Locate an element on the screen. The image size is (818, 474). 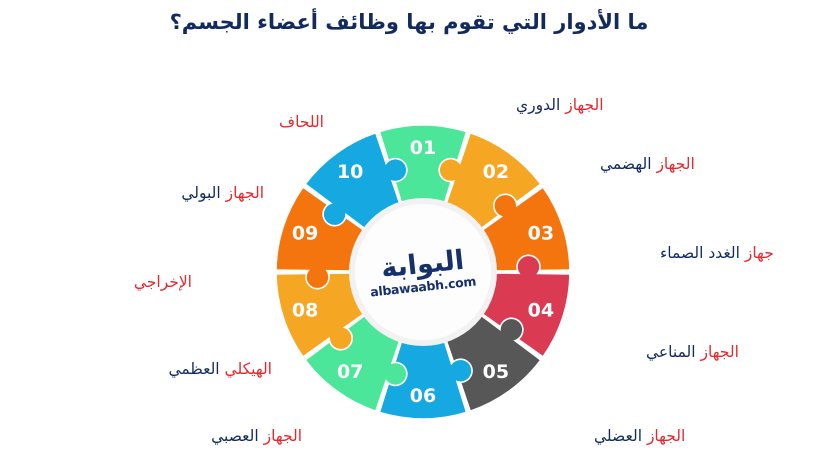
callout-label-07: الهيكلي العظمي is located at coordinates (188, 369).